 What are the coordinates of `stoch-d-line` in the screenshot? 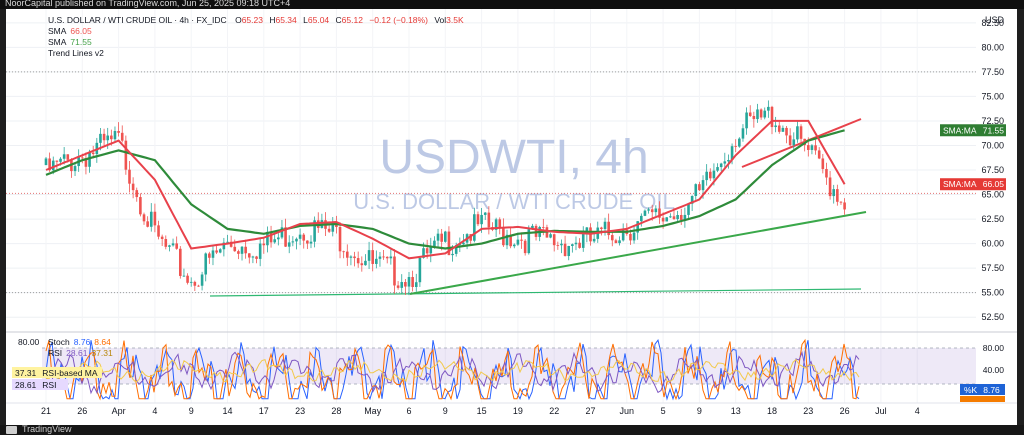 It's located at (452, 369).